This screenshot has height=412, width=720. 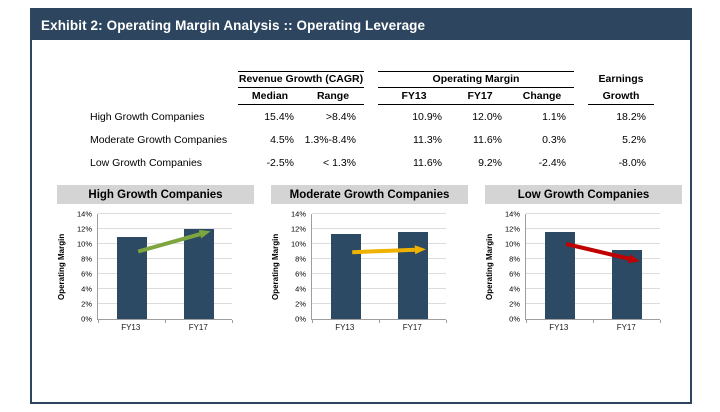 What do you see at coordinates (476, 79) in the screenshot?
I see `group-header-operating-margin: Operating Margin` at bounding box center [476, 79].